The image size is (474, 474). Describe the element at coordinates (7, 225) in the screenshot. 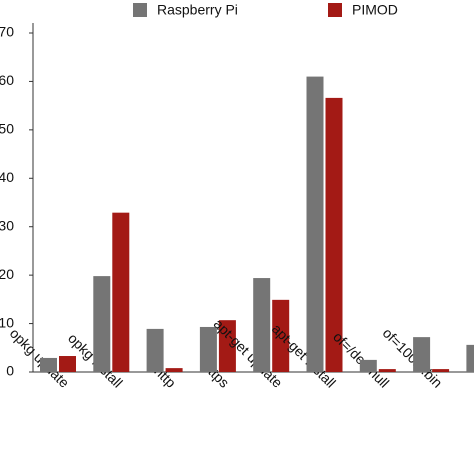

I see `y-tick-label: 30` at that location.